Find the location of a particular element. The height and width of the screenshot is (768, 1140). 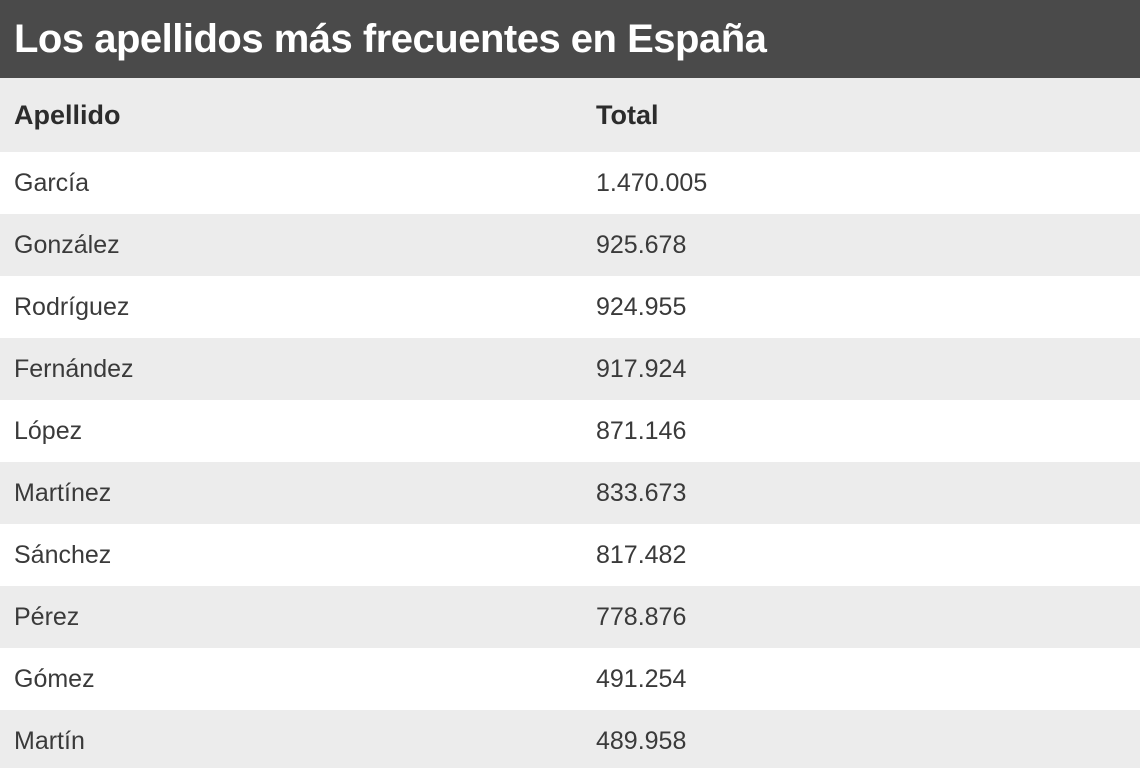

table-row: Martín 489.958 is located at coordinates (570, 739).